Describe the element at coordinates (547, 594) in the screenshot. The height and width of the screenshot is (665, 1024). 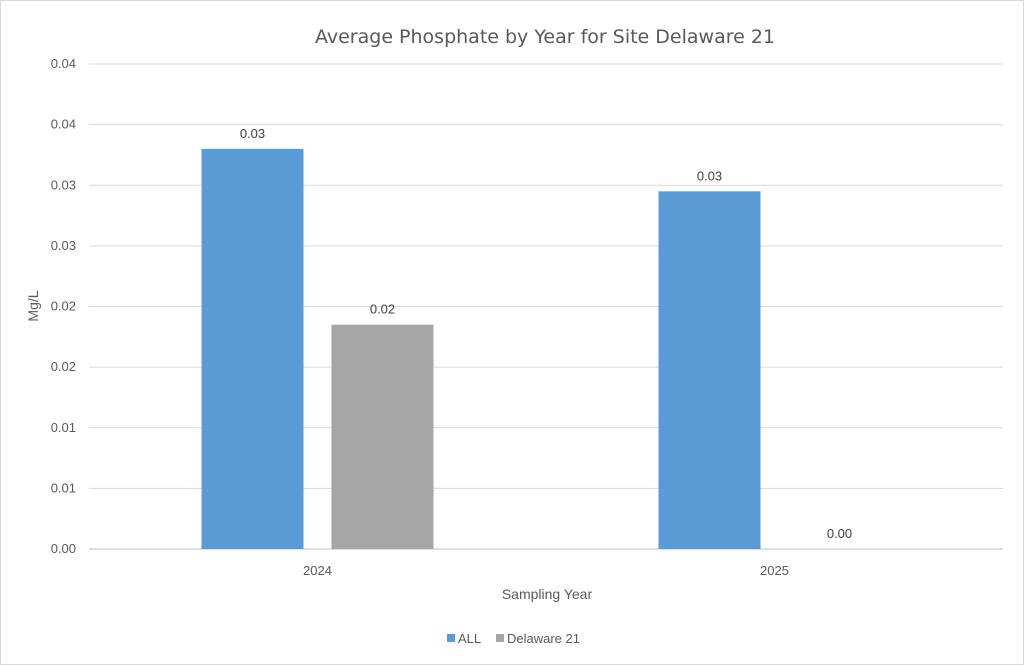
I see `x-axis-title: Sampling Year` at that location.